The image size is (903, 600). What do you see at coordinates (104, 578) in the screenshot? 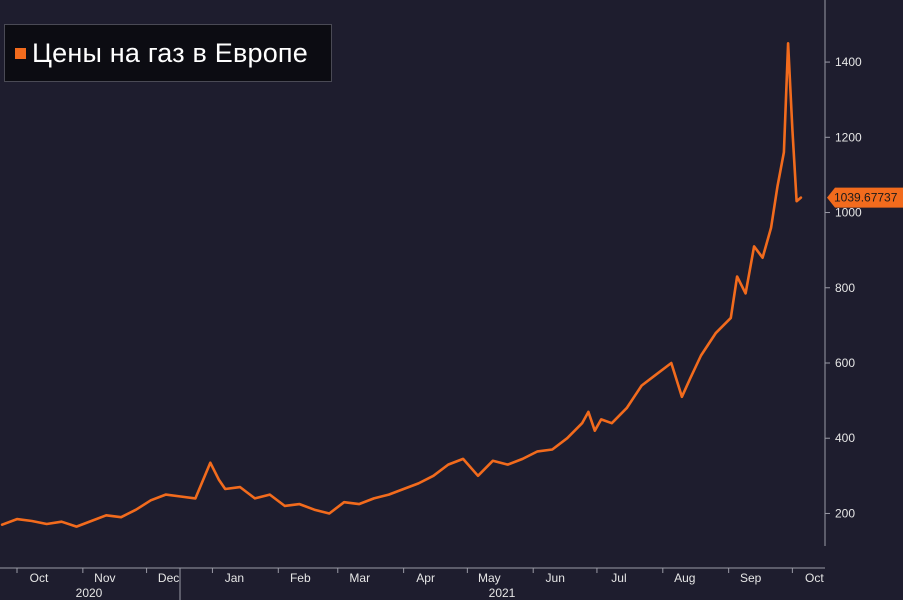
I see `x-tick-label: Nov` at bounding box center [104, 578].